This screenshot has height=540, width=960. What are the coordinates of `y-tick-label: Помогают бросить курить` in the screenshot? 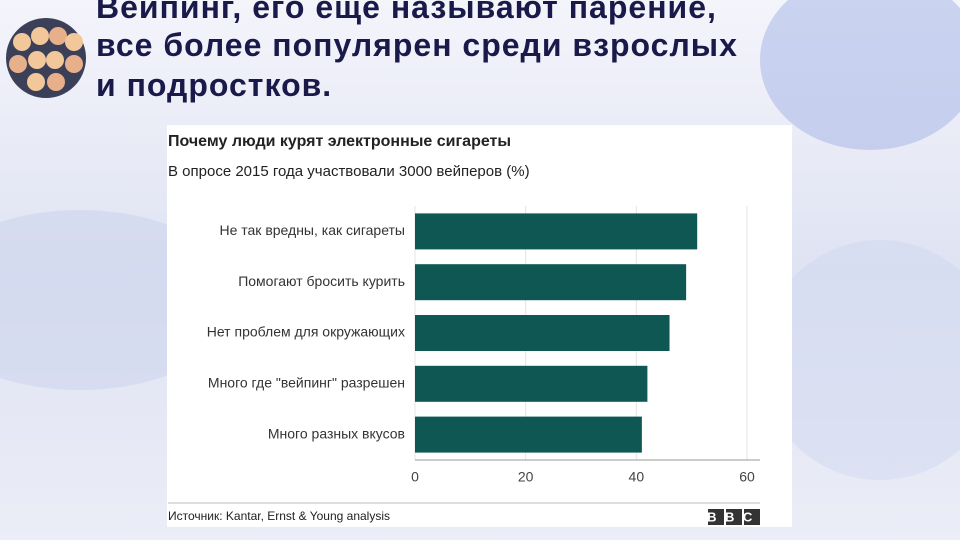 It's located at (321, 281).